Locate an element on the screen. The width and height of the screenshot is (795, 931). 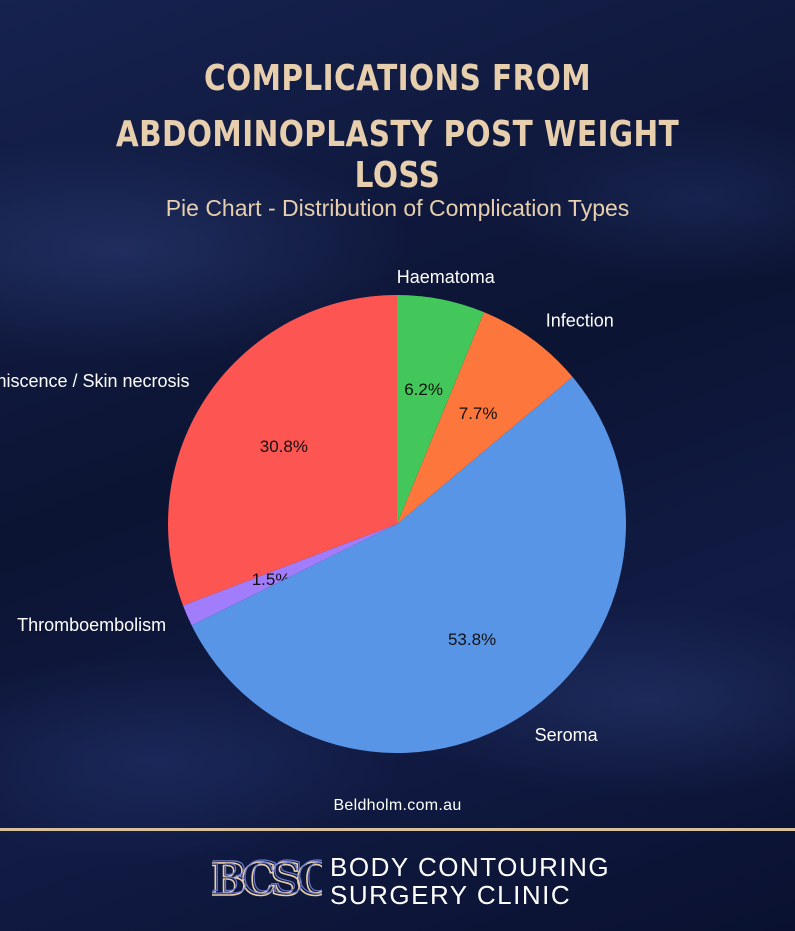
footer-divider is located at coordinates (397, 829).